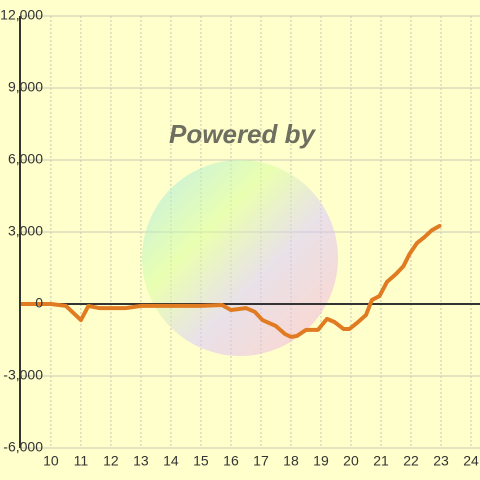 The width and height of the screenshot is (480, 480). What do you see at coordinates (242, 134) in the screenshot?
I see `watermark-text: Powered by` at bounding box center [242, 134].